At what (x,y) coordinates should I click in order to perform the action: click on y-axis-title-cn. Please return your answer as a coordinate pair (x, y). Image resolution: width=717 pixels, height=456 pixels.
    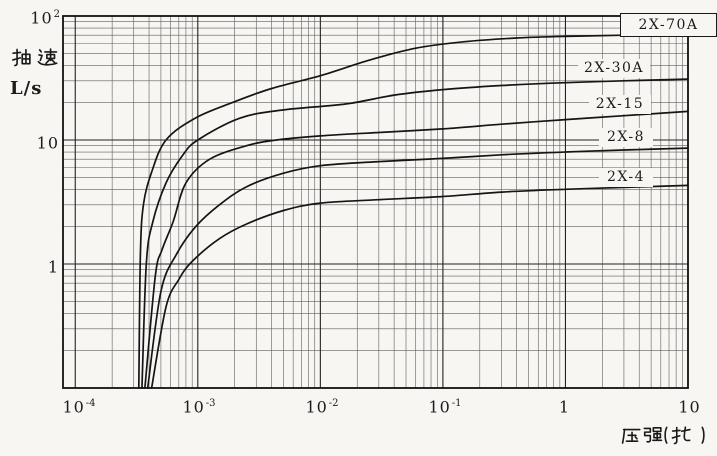
    Looking at the image, I should click on (34, 60).